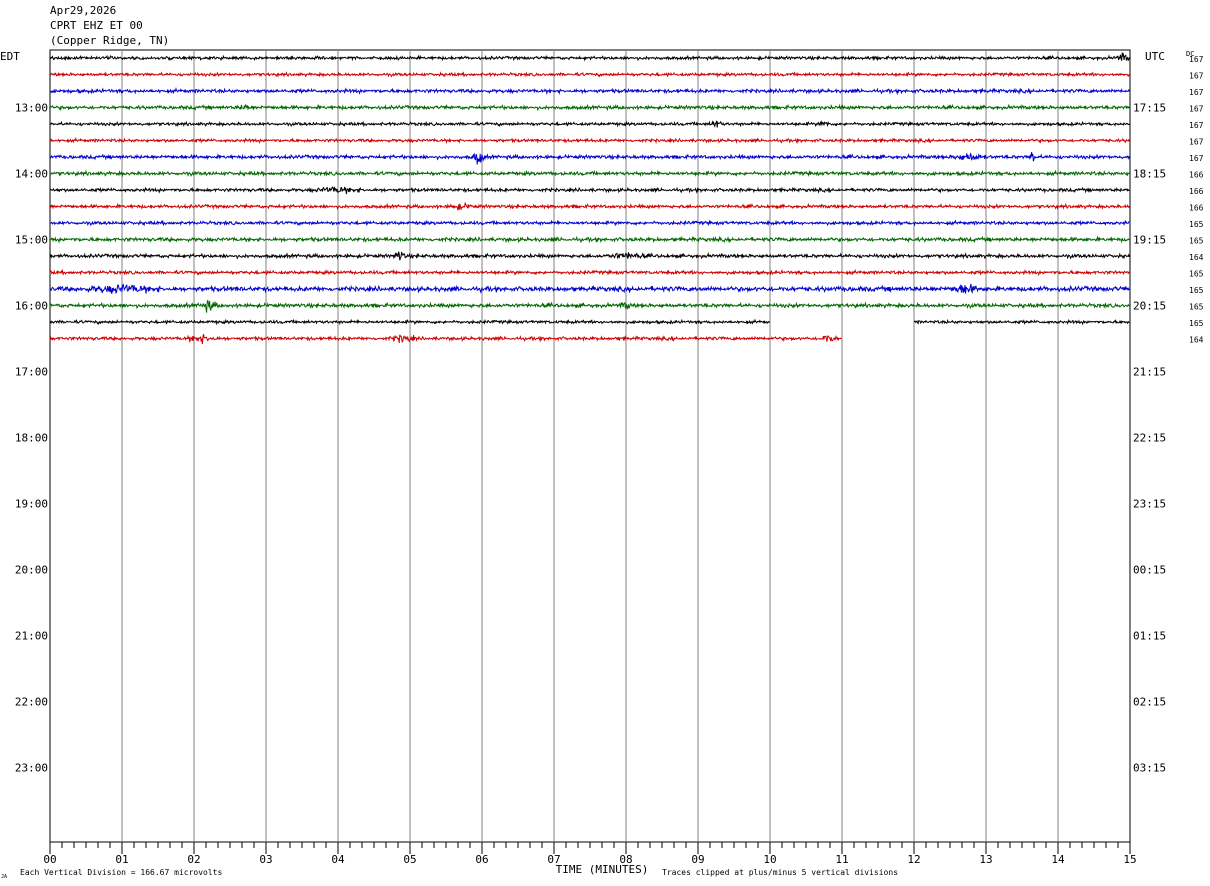  I want to click on left-hour-label: 21:00, so click(31, 636).